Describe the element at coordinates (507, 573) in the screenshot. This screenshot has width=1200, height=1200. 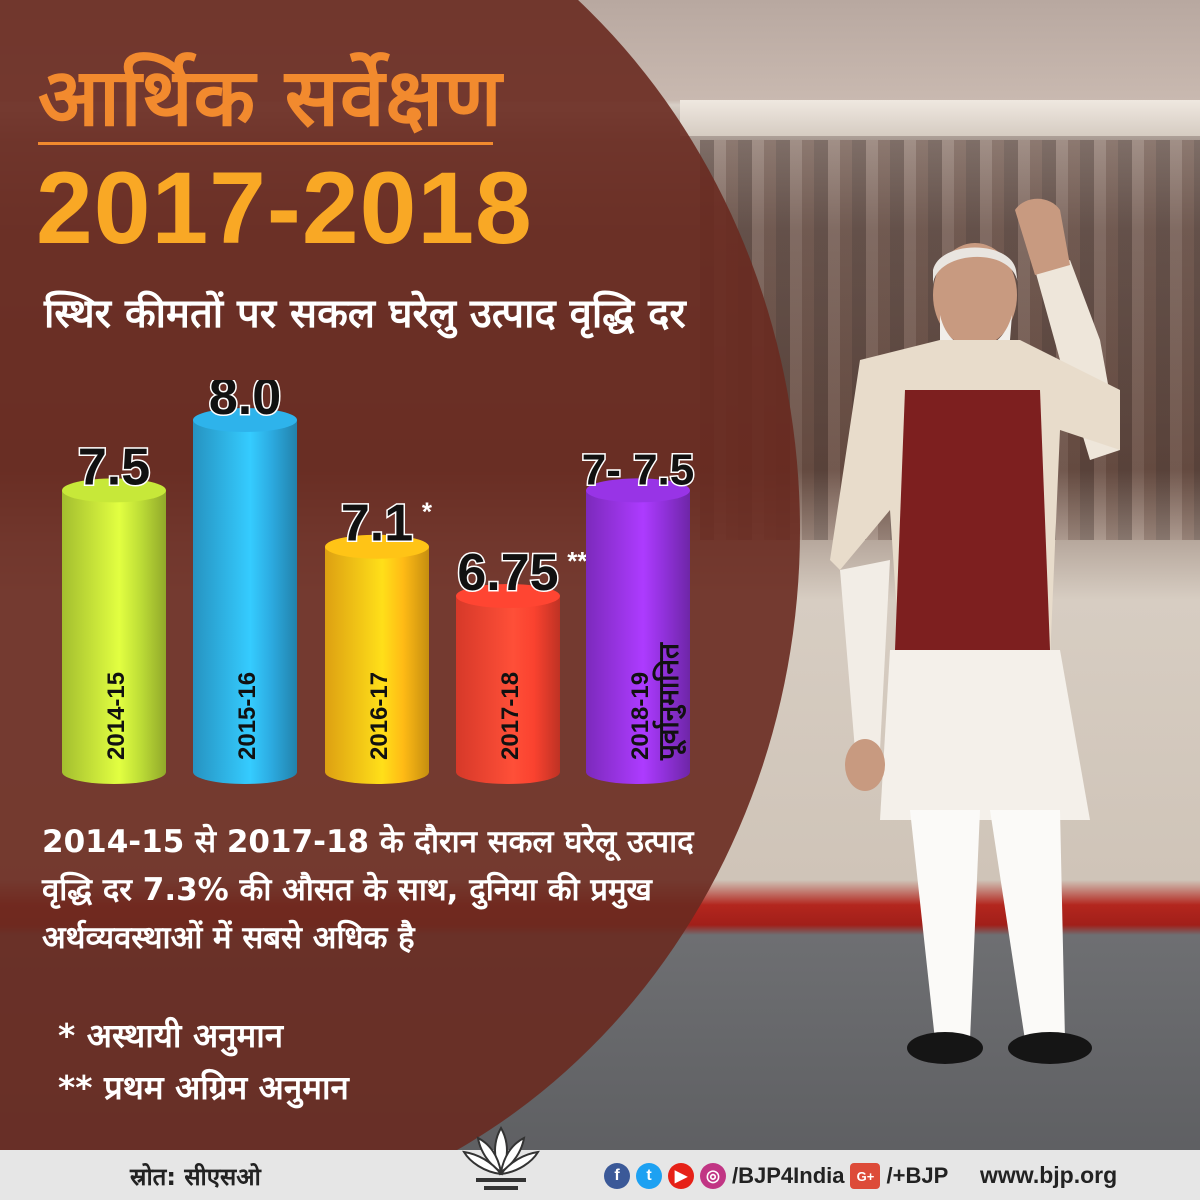
I see `bar-value-label: 6.75` at that location.